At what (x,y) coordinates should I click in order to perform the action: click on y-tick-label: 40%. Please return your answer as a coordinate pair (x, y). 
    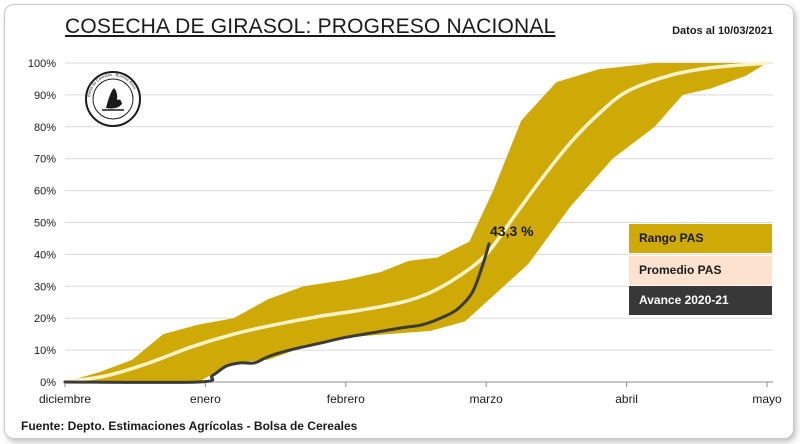
    Looking at the image, I should click on (45, 255).